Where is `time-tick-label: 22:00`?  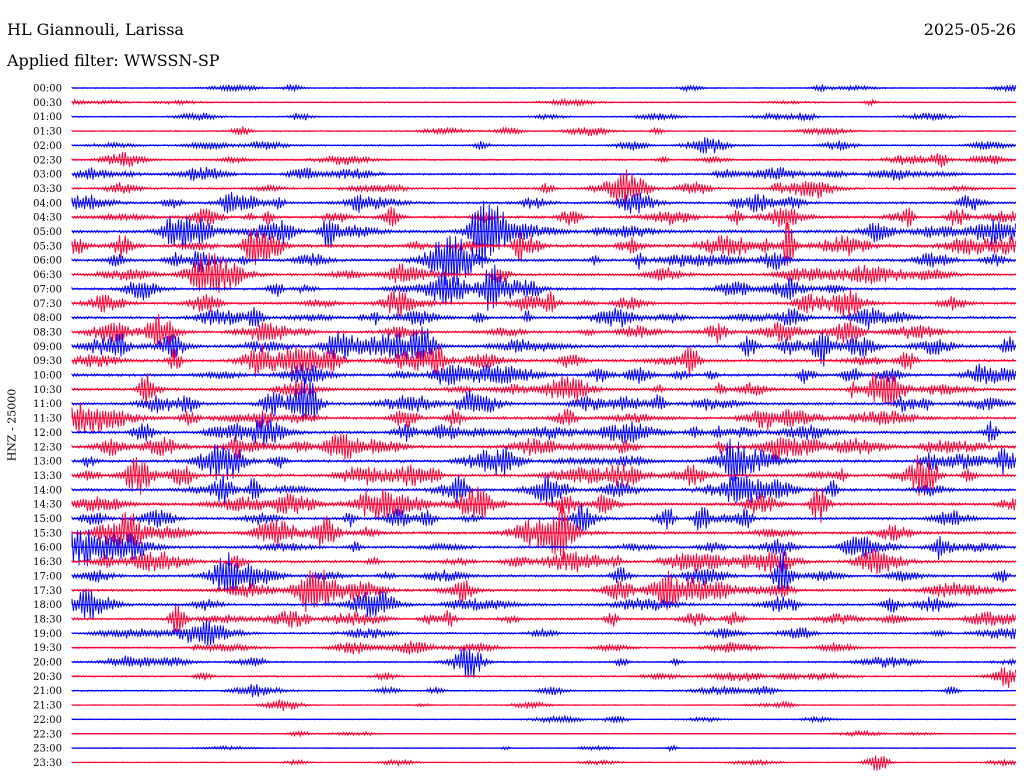 time-tick-label: 22:00 is located at coordinates (47, 720).